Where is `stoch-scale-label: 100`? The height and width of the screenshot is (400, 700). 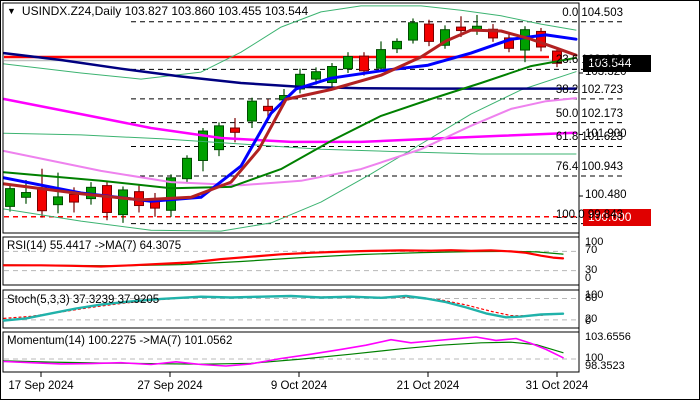 stoch-scale-label: 100 is located at coordinates (594, 295).